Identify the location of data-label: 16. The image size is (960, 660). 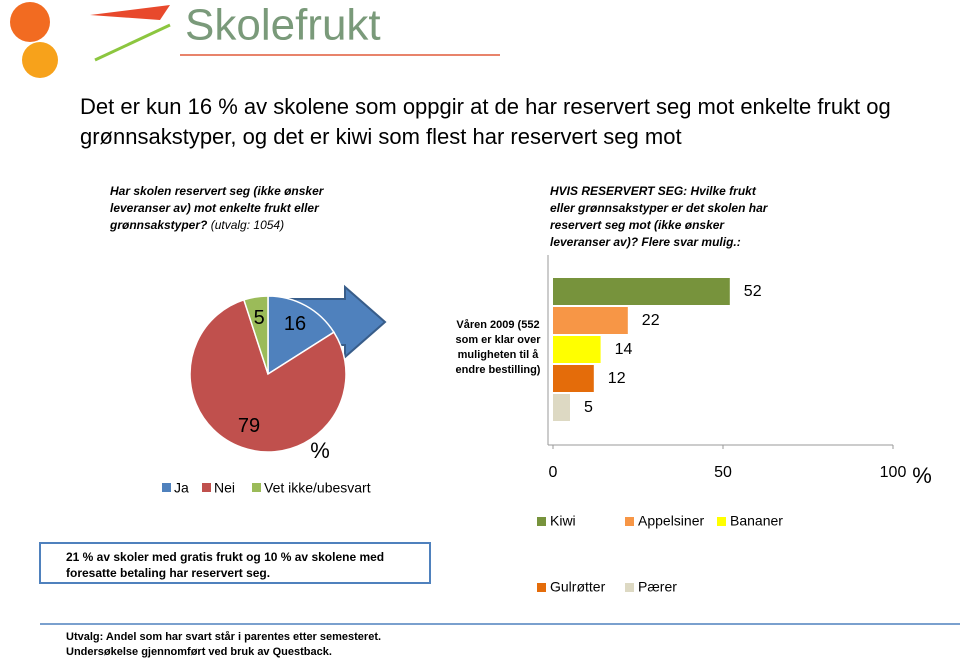
(295, 324).